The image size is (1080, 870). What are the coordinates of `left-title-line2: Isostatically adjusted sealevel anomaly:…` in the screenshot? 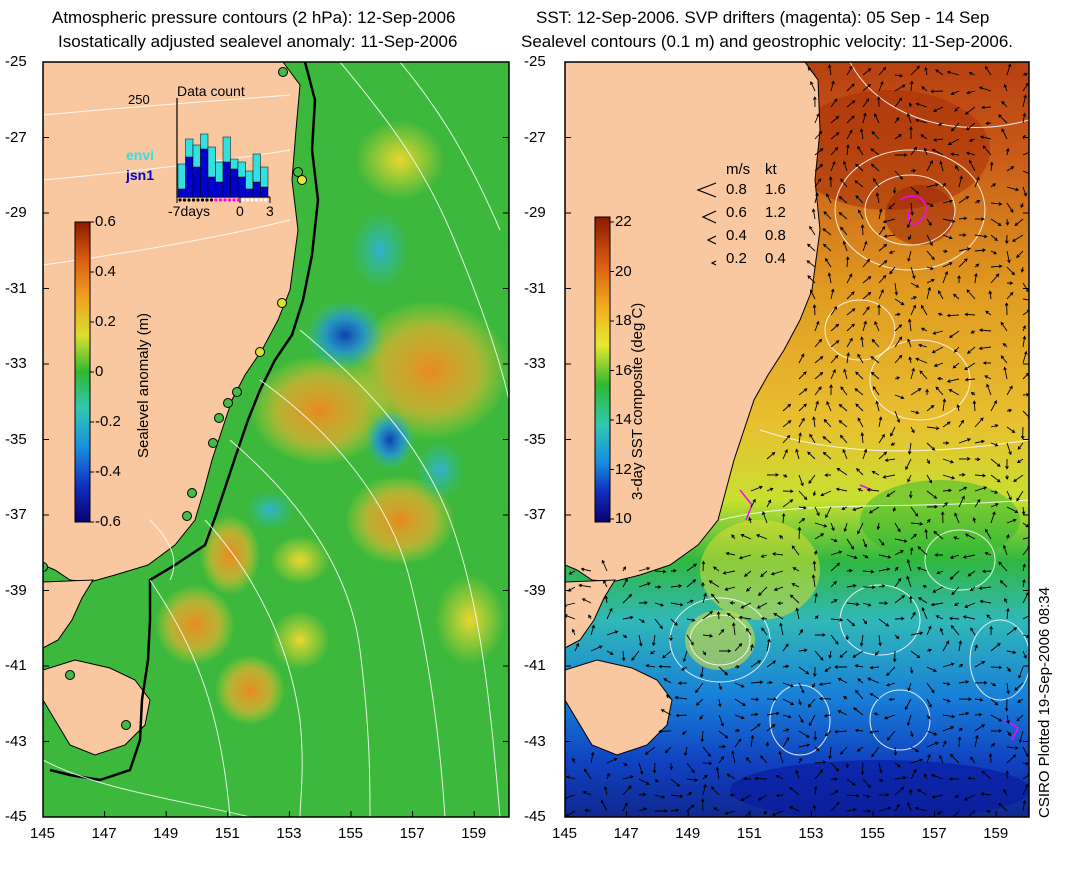 It's located at (258, 41).